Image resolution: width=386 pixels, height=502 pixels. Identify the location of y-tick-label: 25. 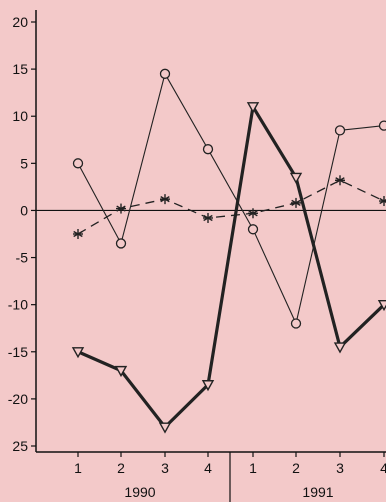
(20, 446).